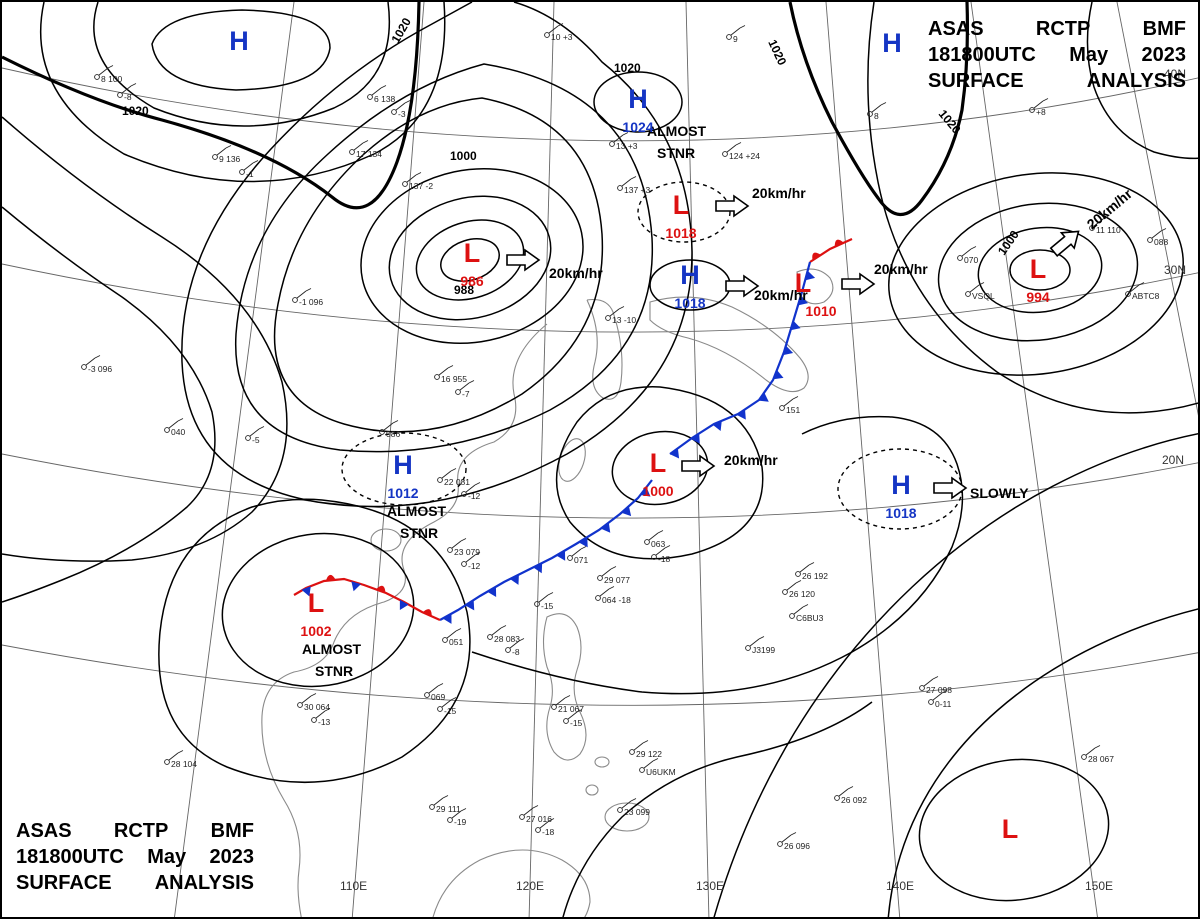 The image size is (1200, 919). Describe the element at coordinates (64, 883) in the screenshot. I see `title-word: SURFACE` at that location.